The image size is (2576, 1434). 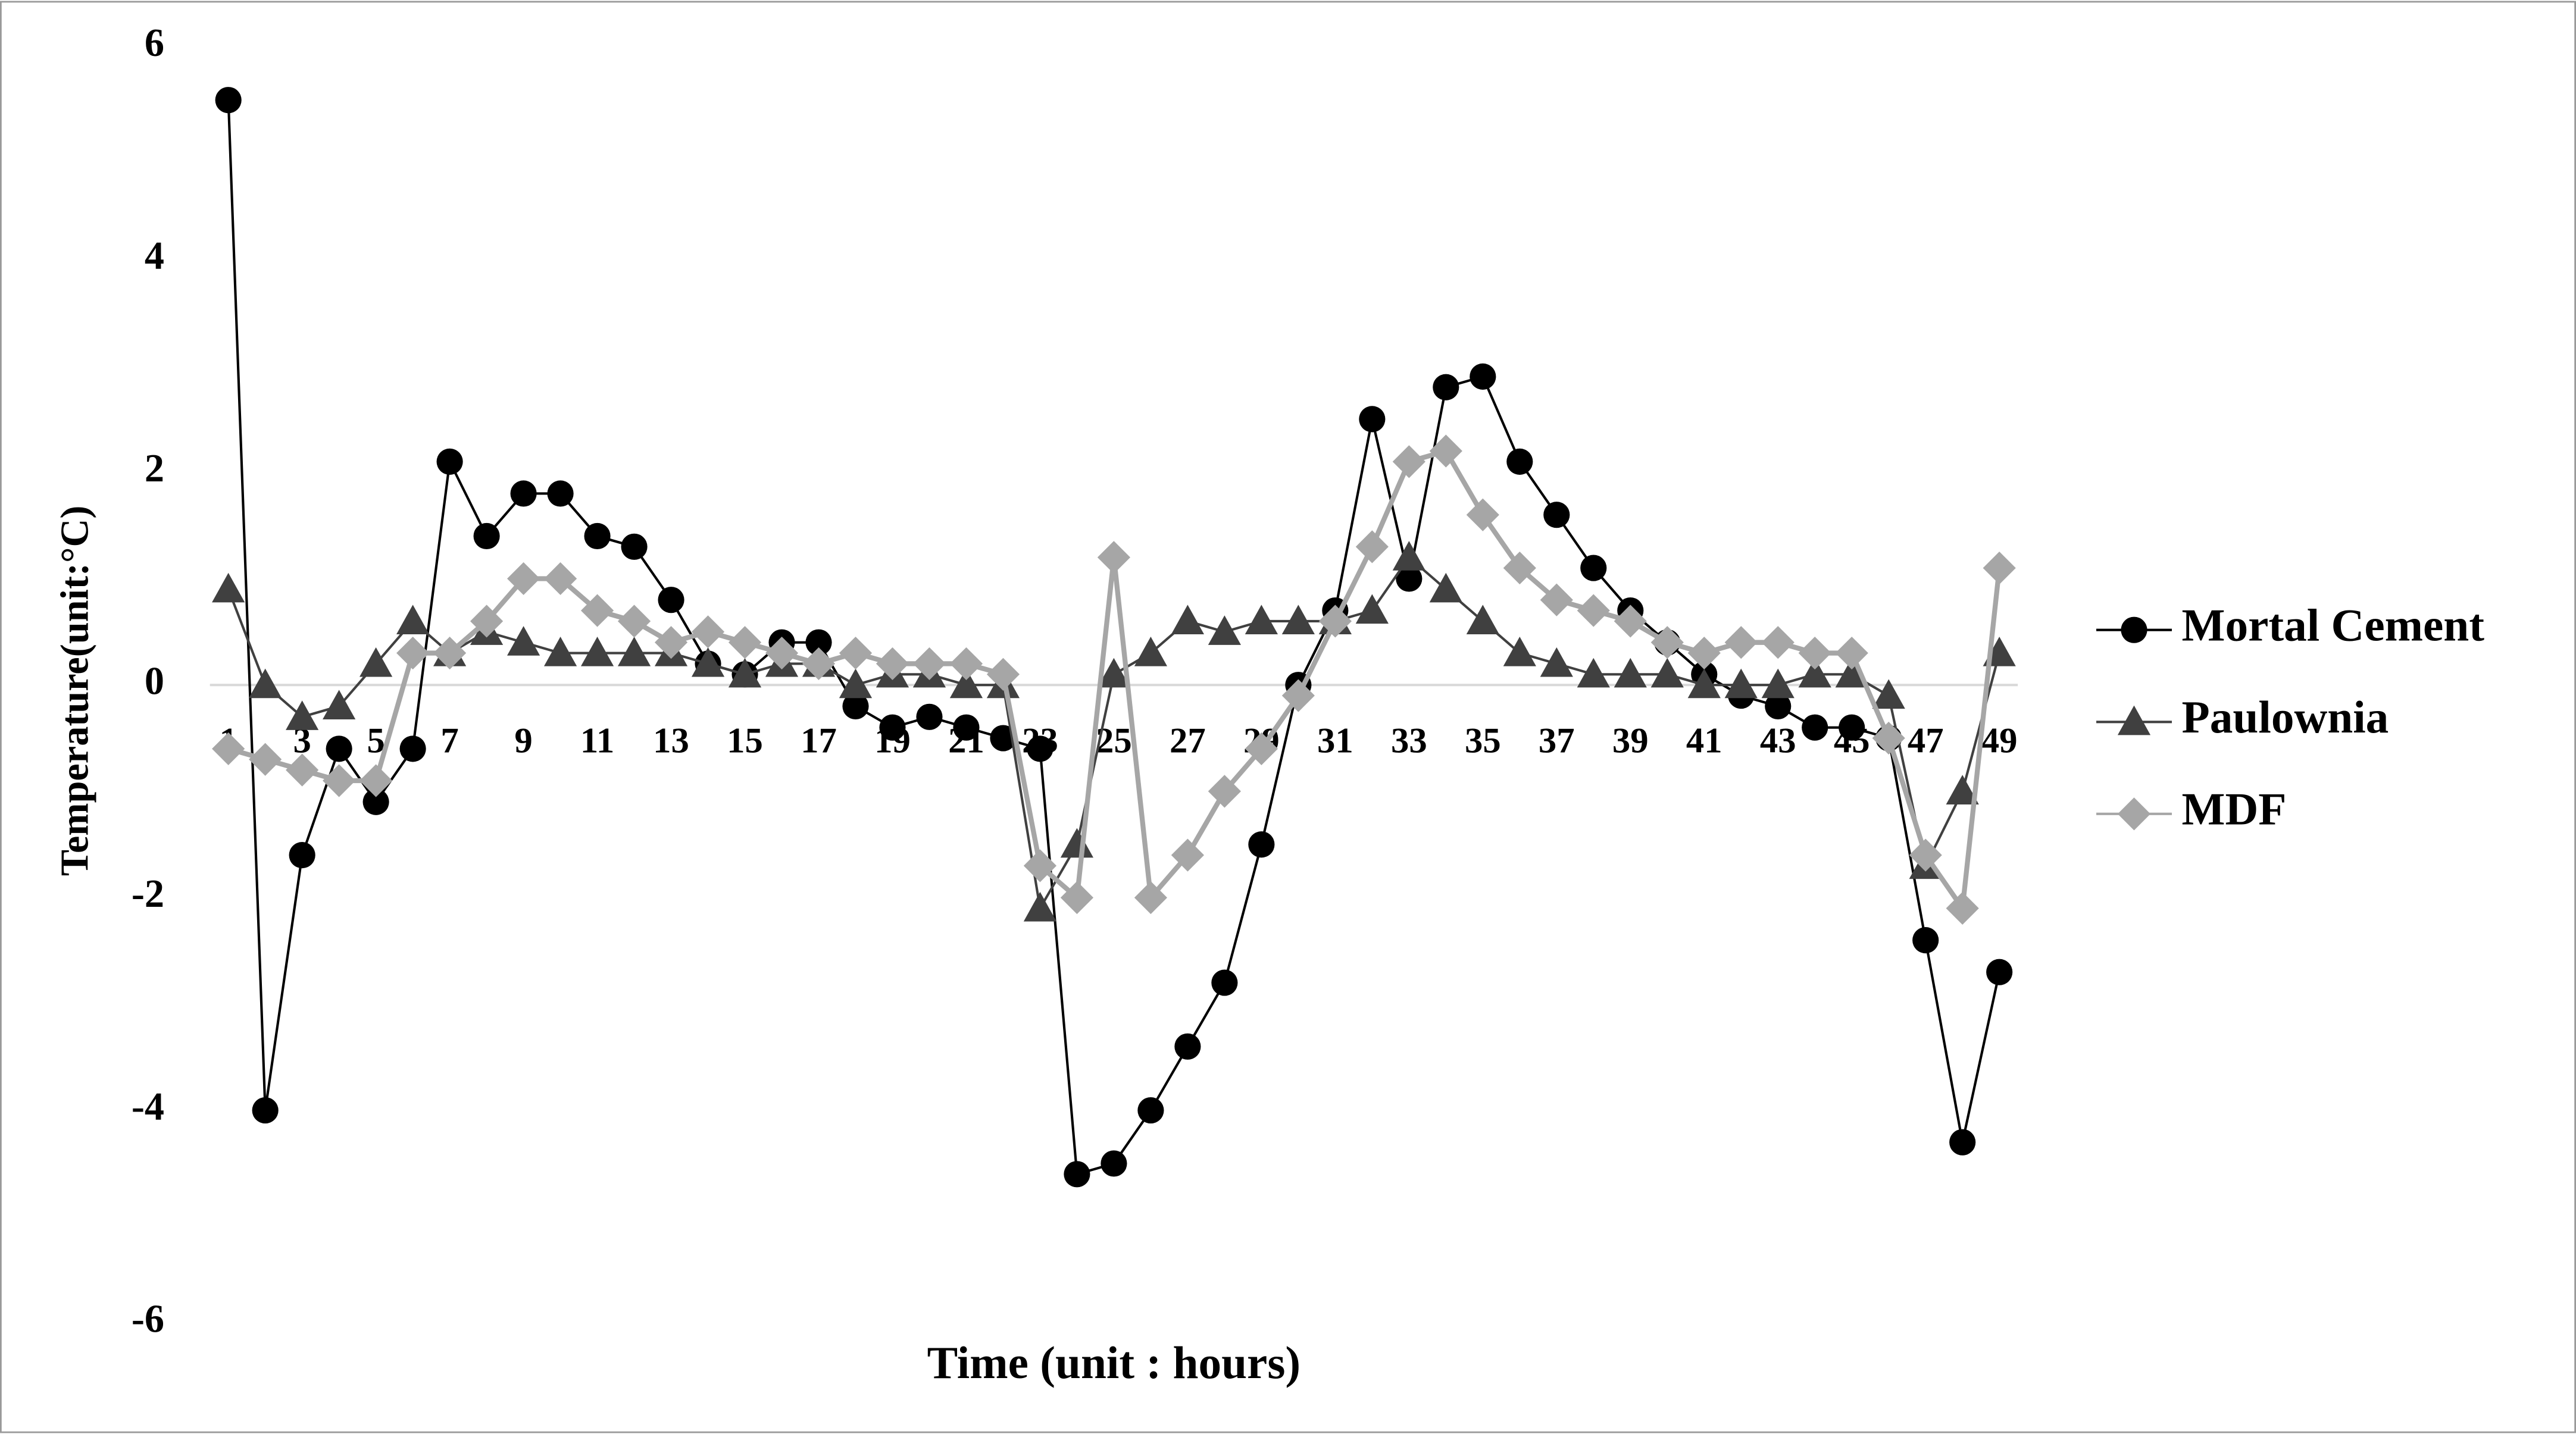 What do you see at coordinates (1999, 740) in the screenshot?
I see `x-tick-label: 49` at bounding box center [1999, 740].